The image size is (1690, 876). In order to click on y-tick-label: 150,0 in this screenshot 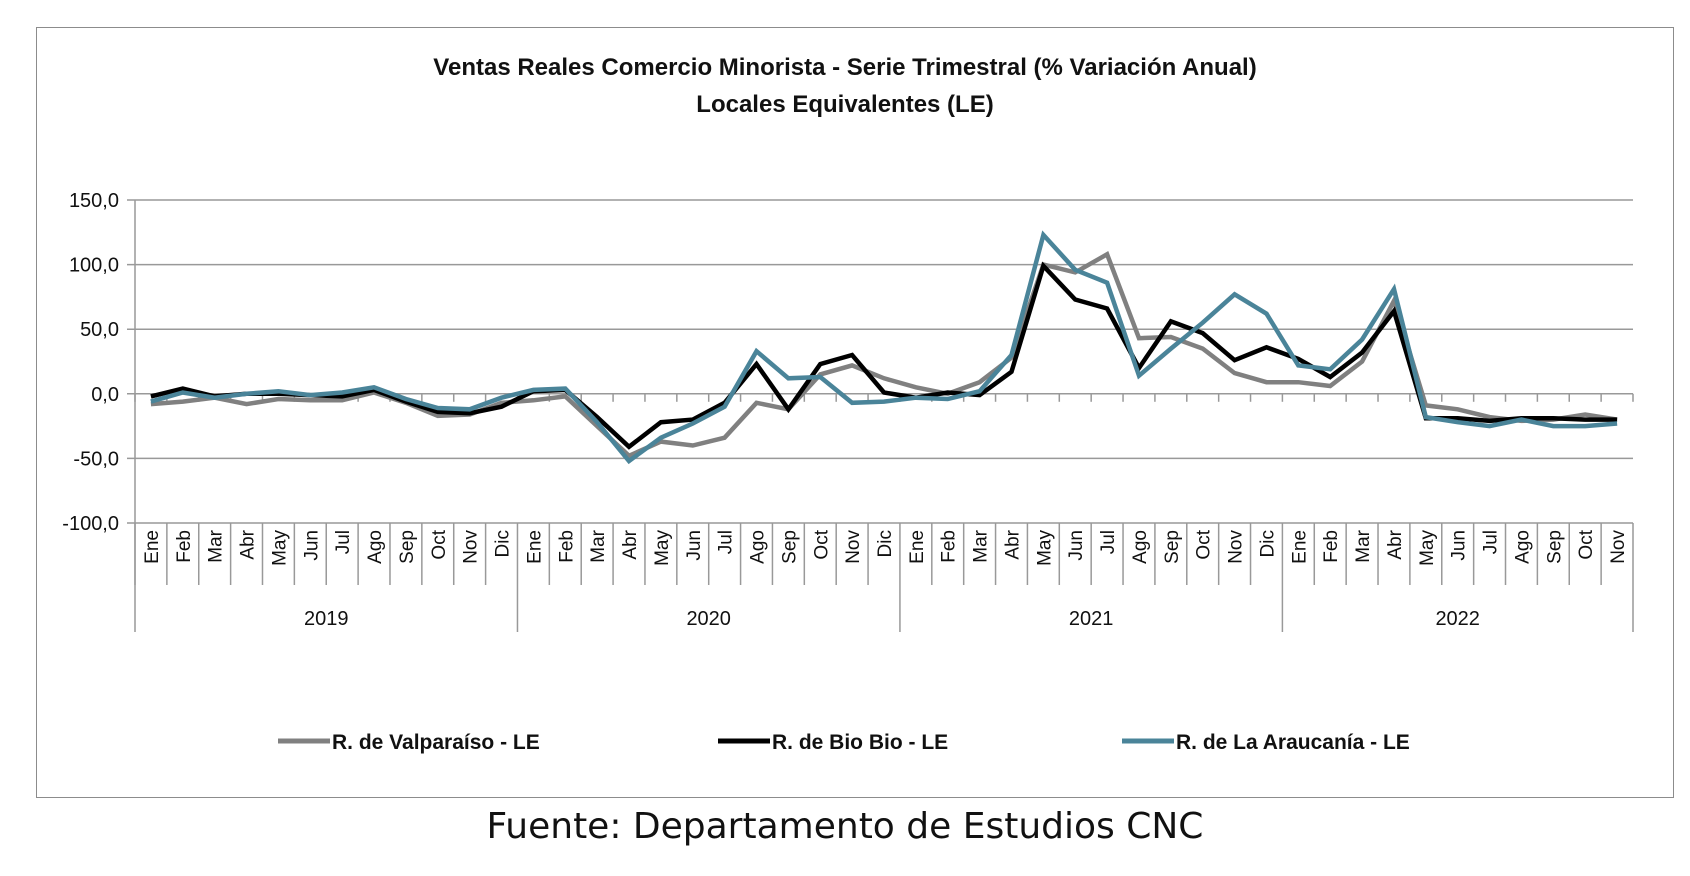, I will do `click(94, 201)`.